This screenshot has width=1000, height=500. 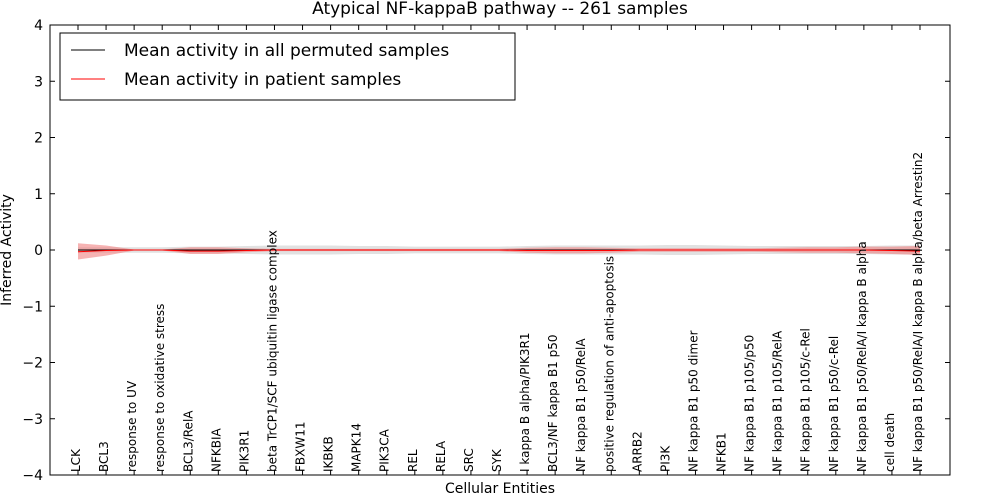 I want to click on category-label: FBXW11, so click(x=301, y=447).